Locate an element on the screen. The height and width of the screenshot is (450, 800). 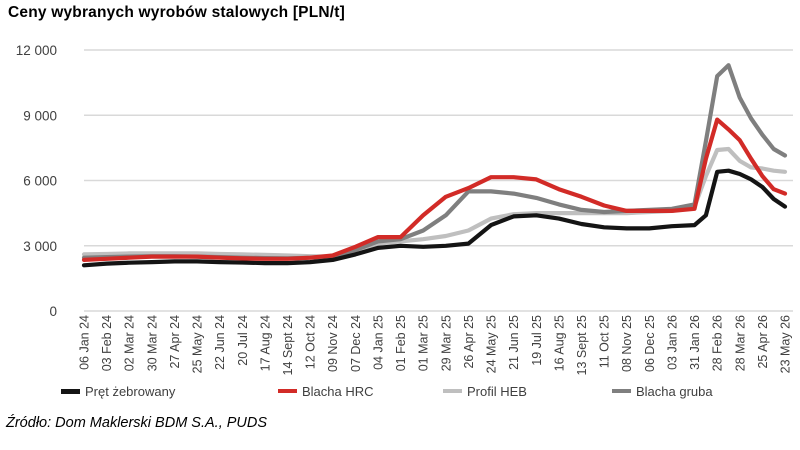
legend-label: Profil HEB is located at coordinates (497, 391).